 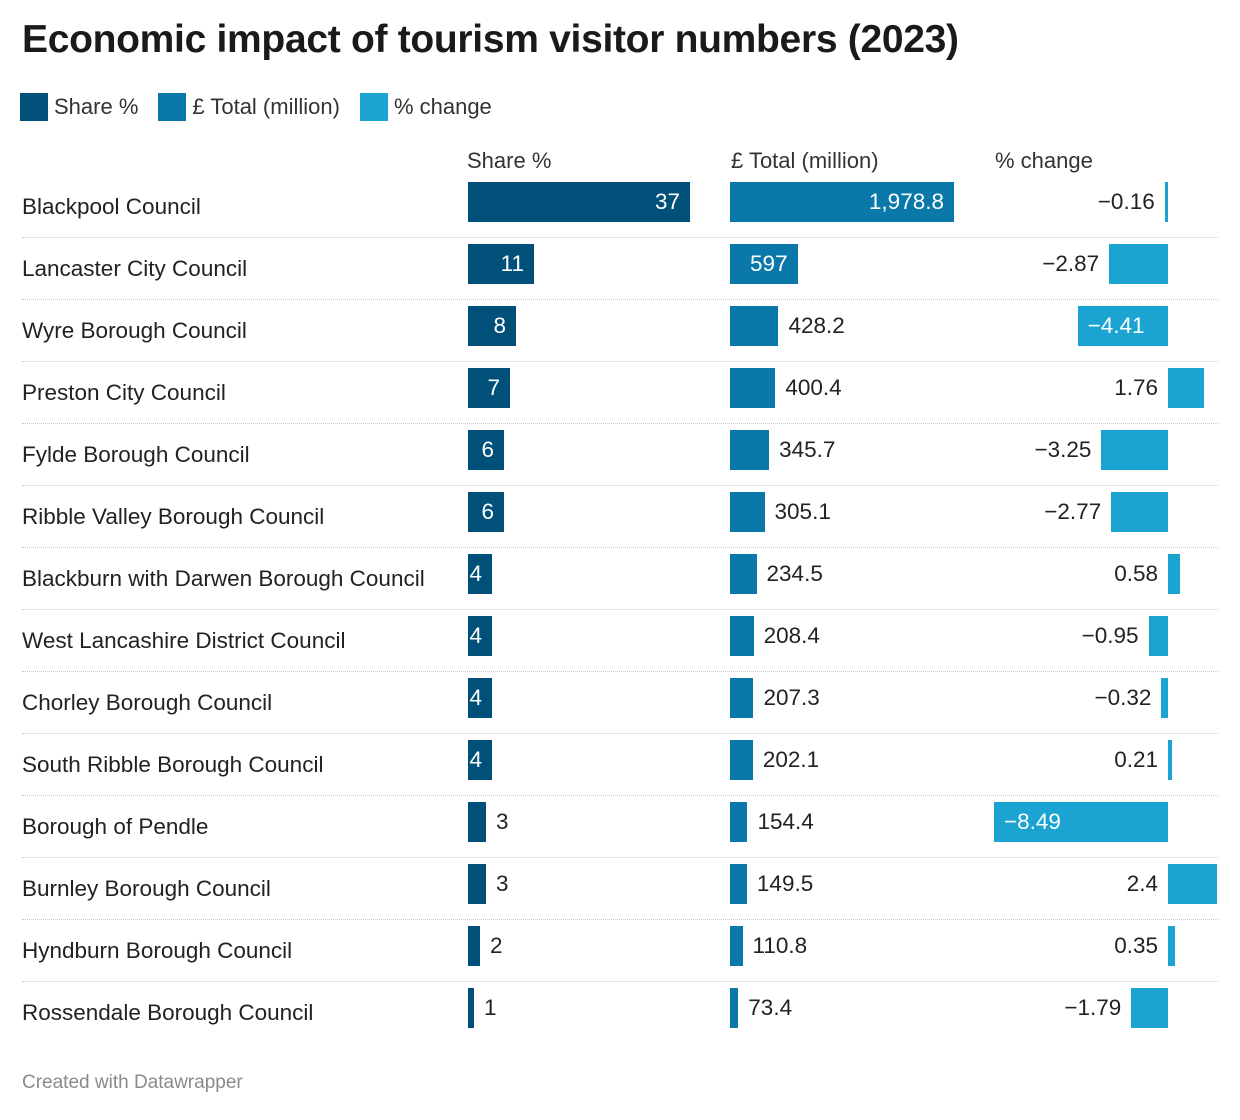 What do you see at coordinates (816, 325) in the screenshot?
I see `total-value: 428.2` at bounding box center [816, 325].